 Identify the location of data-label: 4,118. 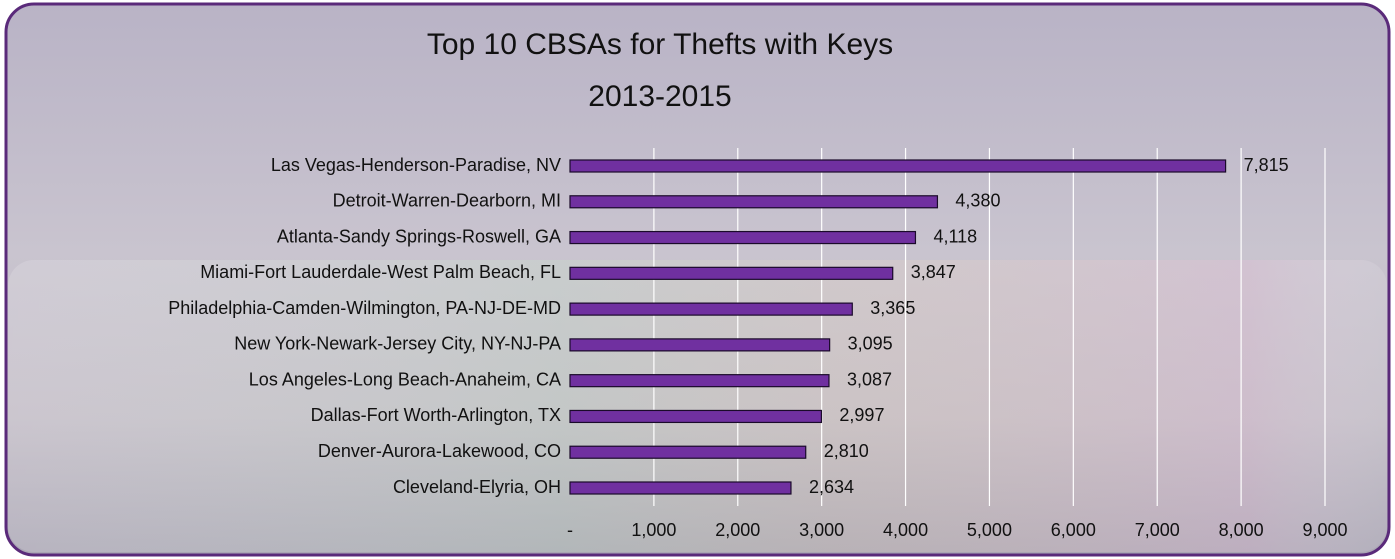
(955, 236).